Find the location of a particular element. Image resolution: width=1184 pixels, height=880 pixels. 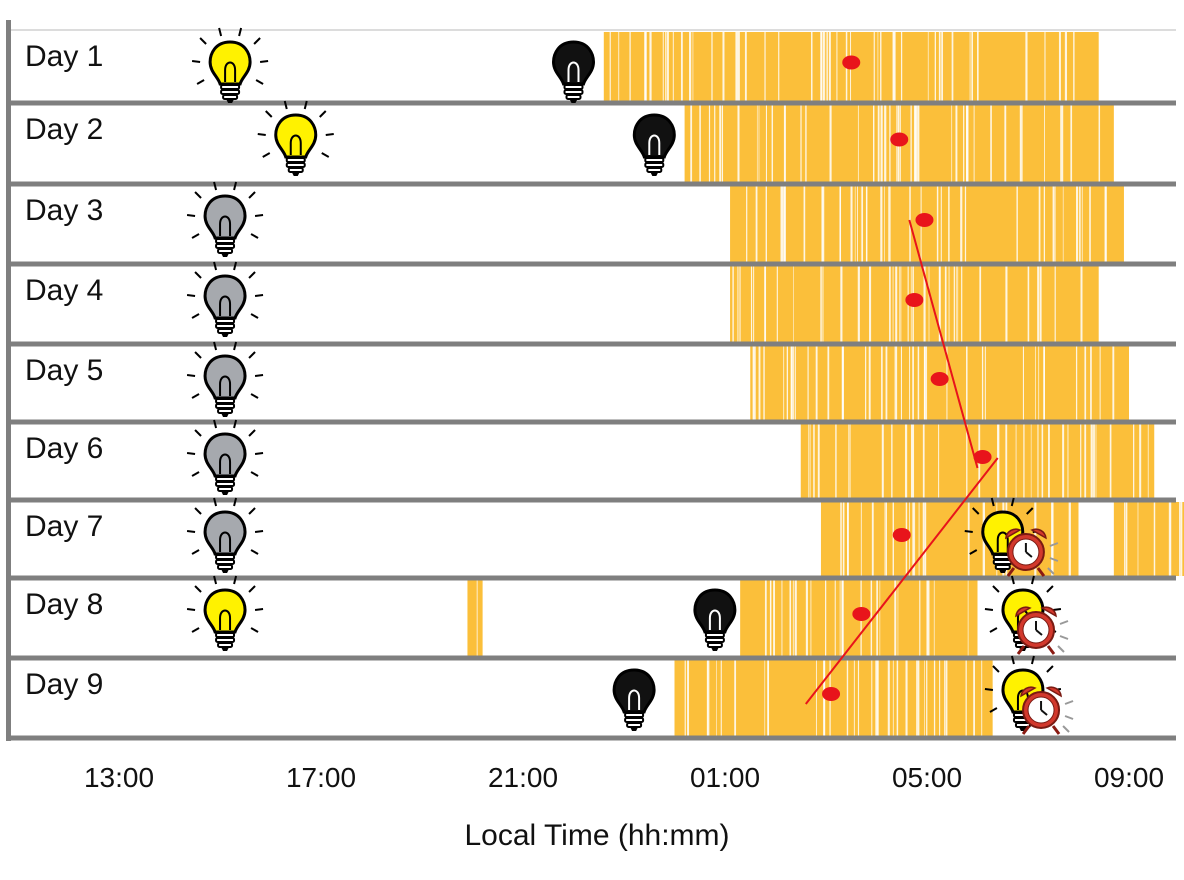

day-label: Day 6 is located at coordinates (64, 448).